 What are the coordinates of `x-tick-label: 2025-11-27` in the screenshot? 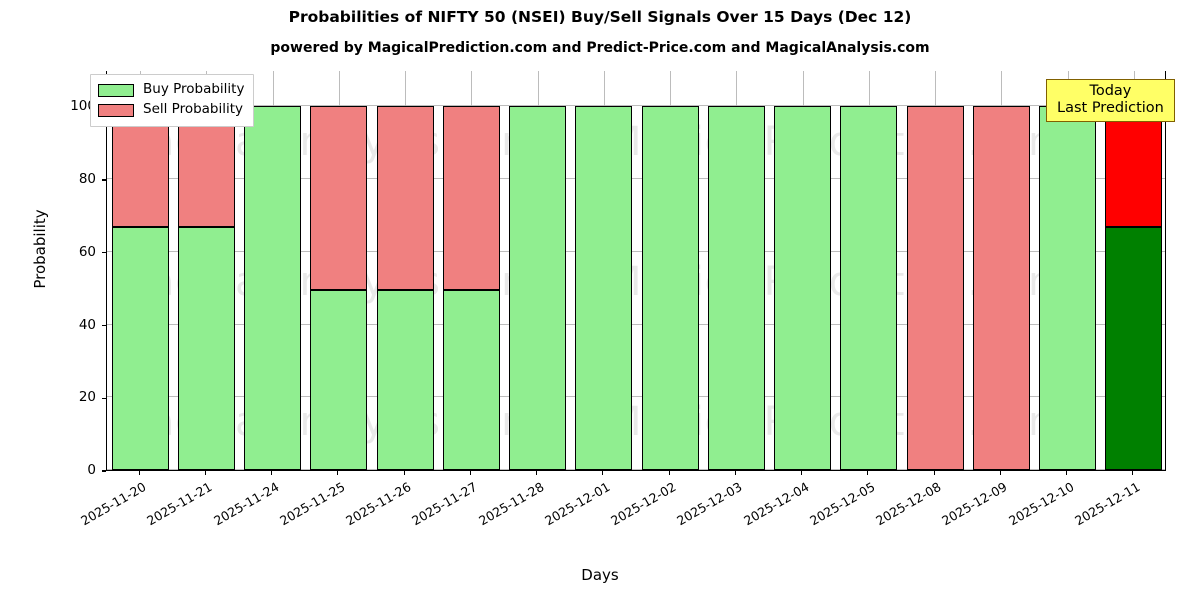 It's located at (444, 504).